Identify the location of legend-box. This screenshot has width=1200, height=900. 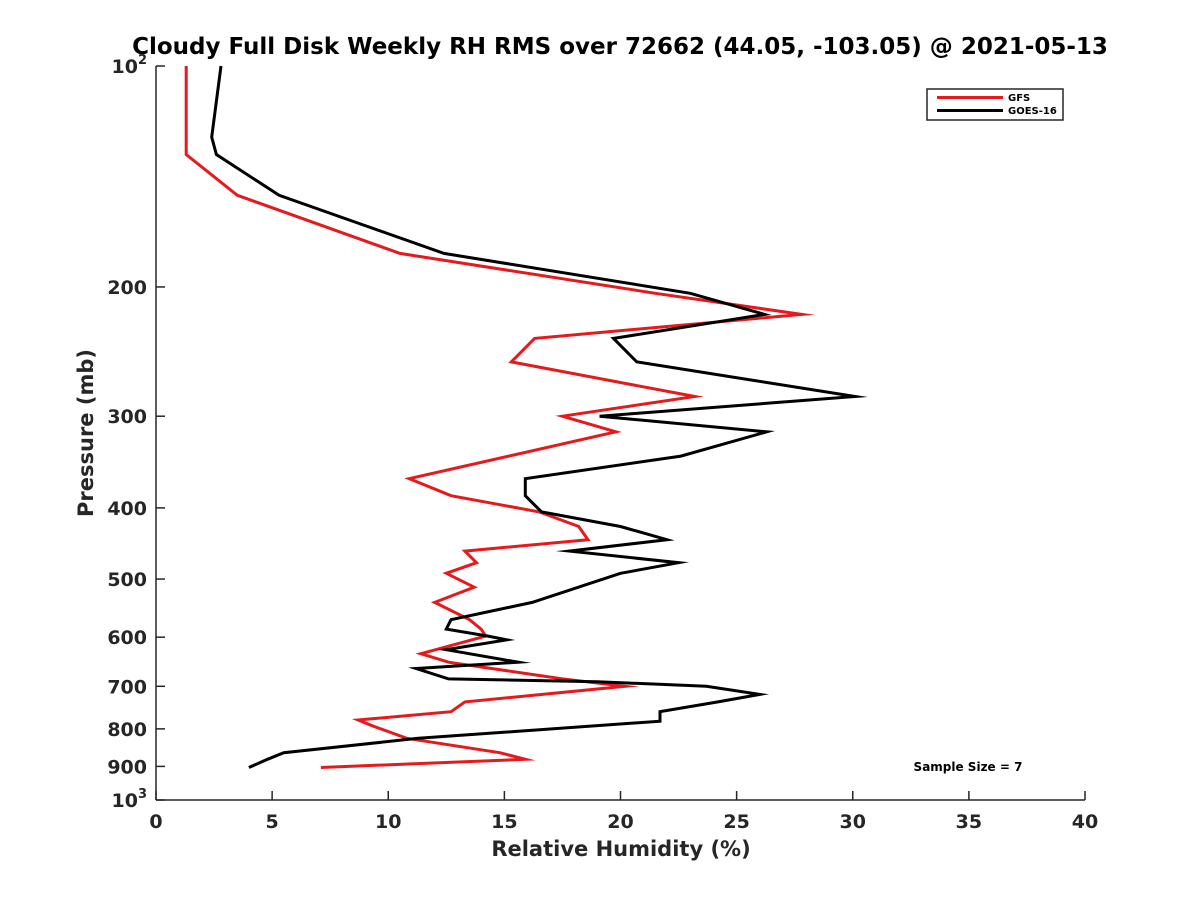
(995, 104).